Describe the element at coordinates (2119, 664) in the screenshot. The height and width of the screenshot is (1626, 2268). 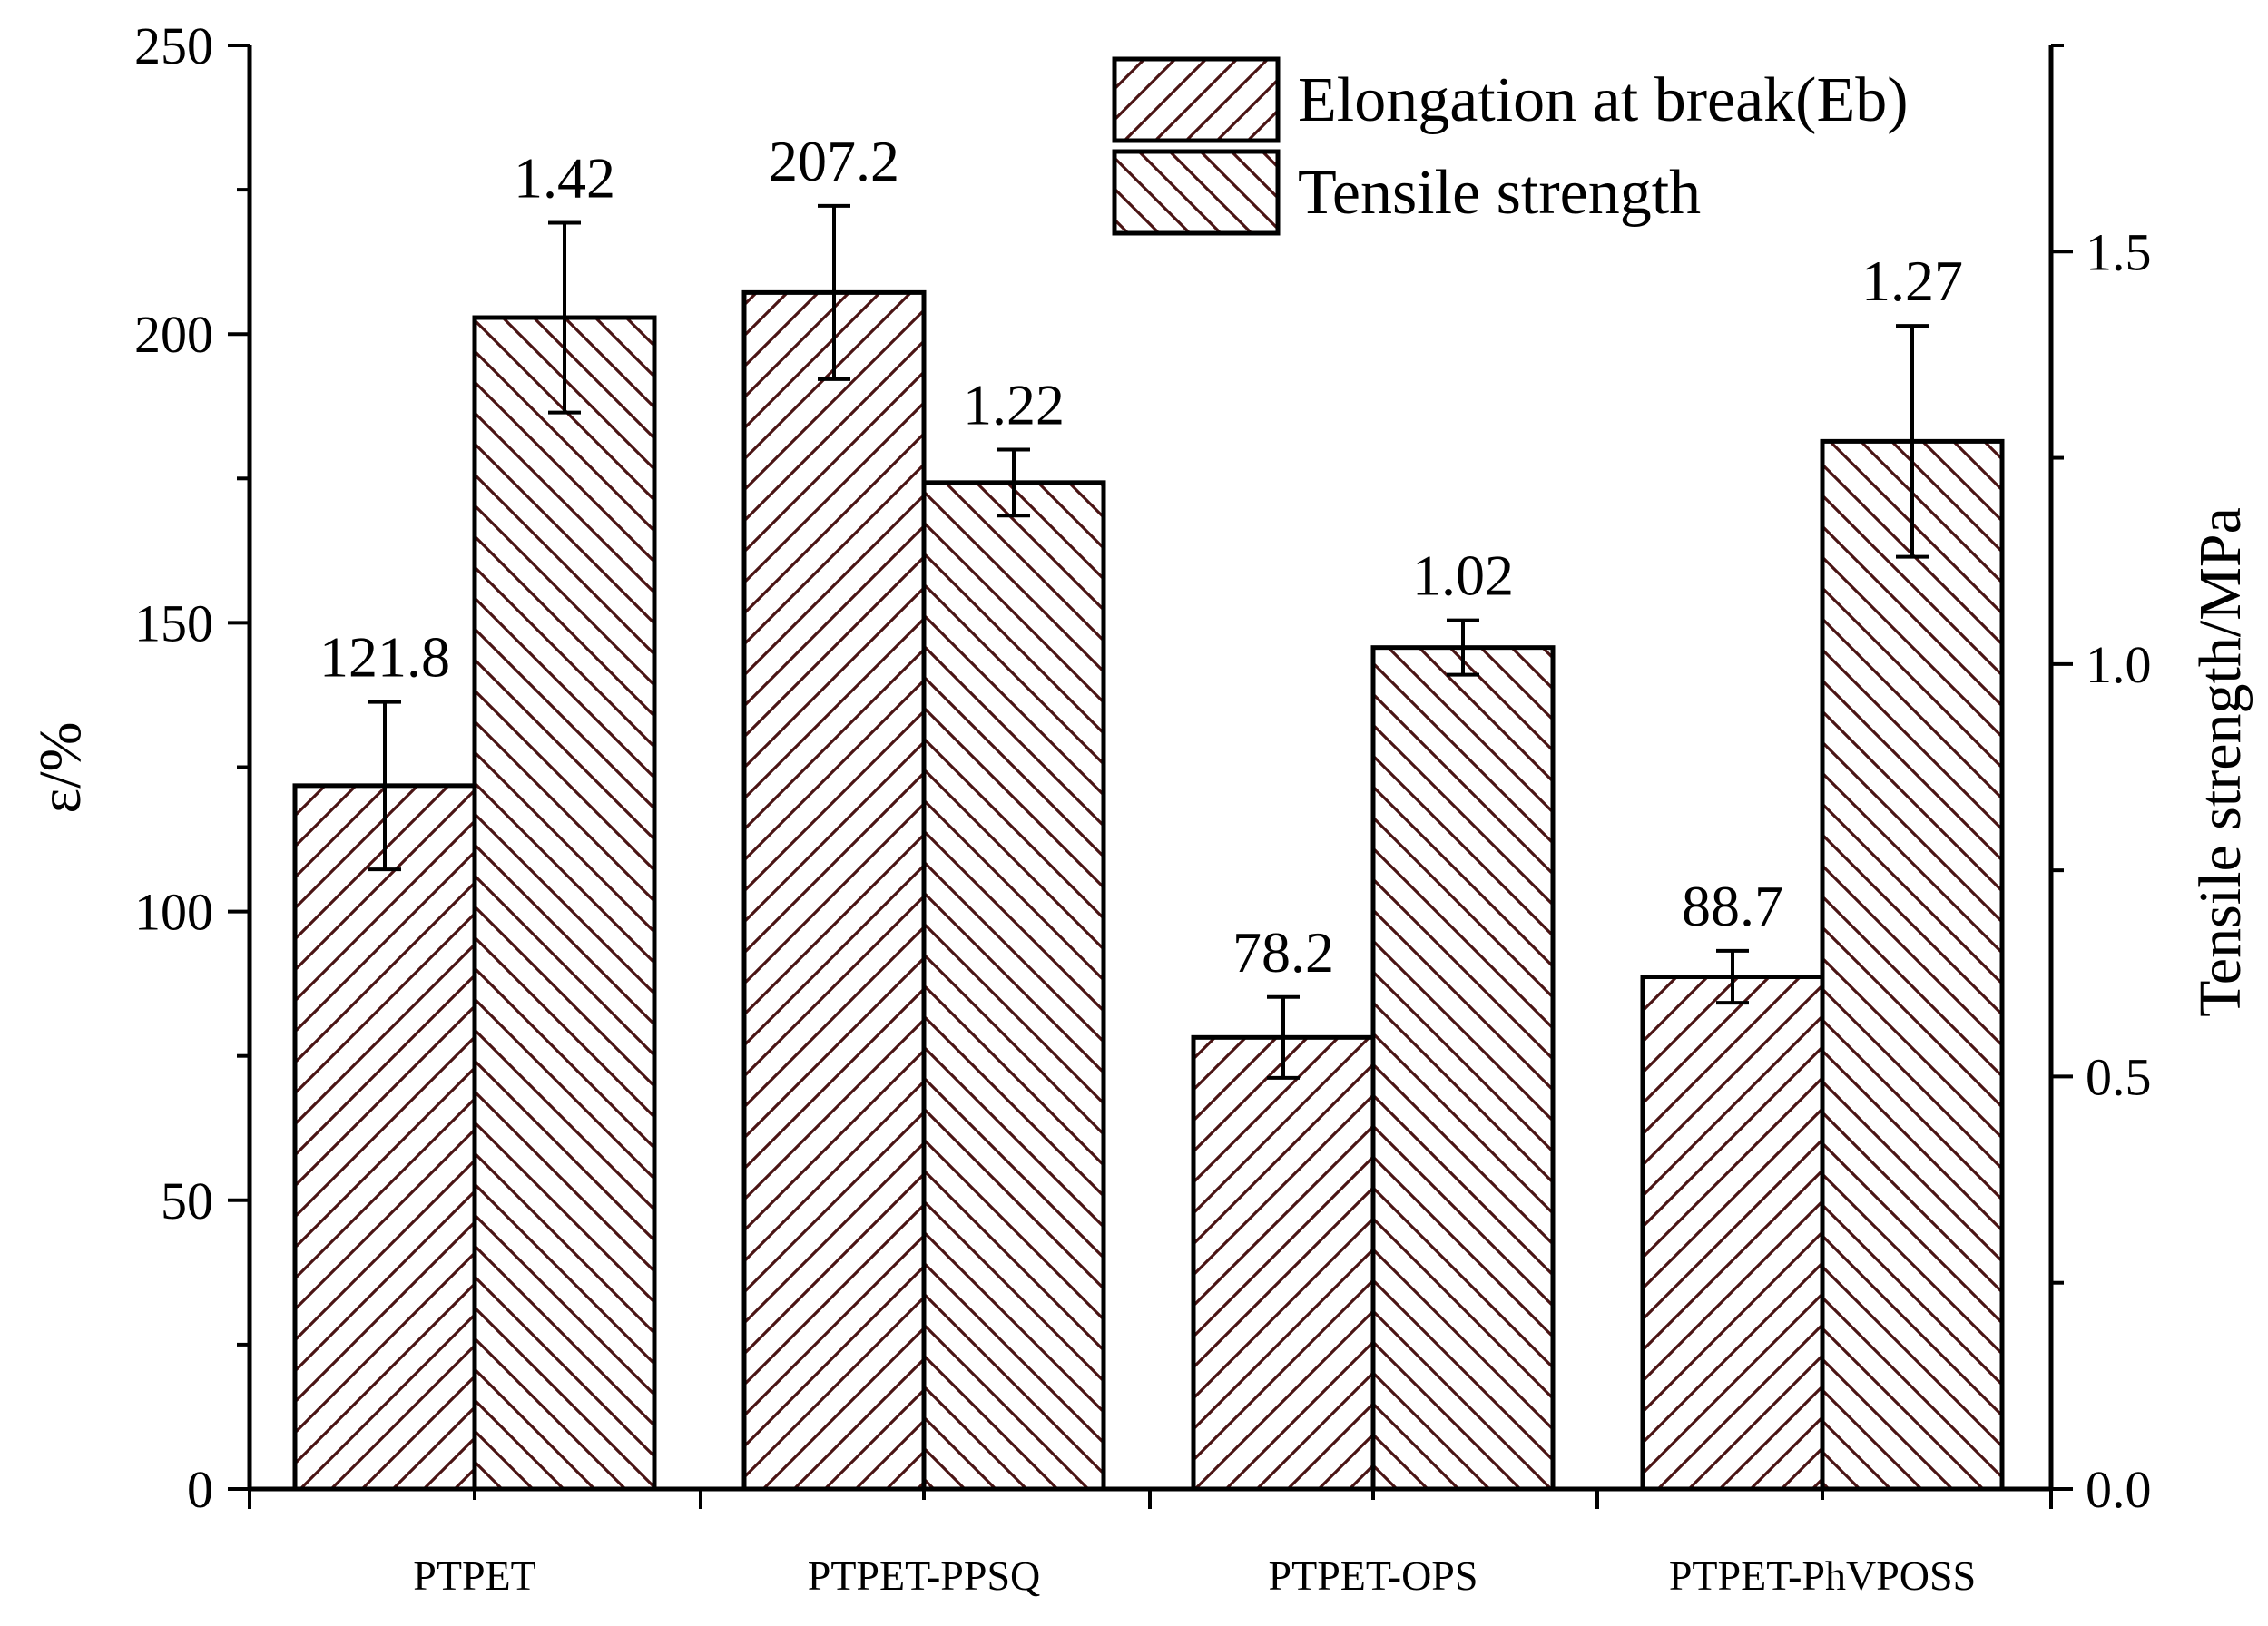
I see `right-tick-label-2: 1.0` at that location.